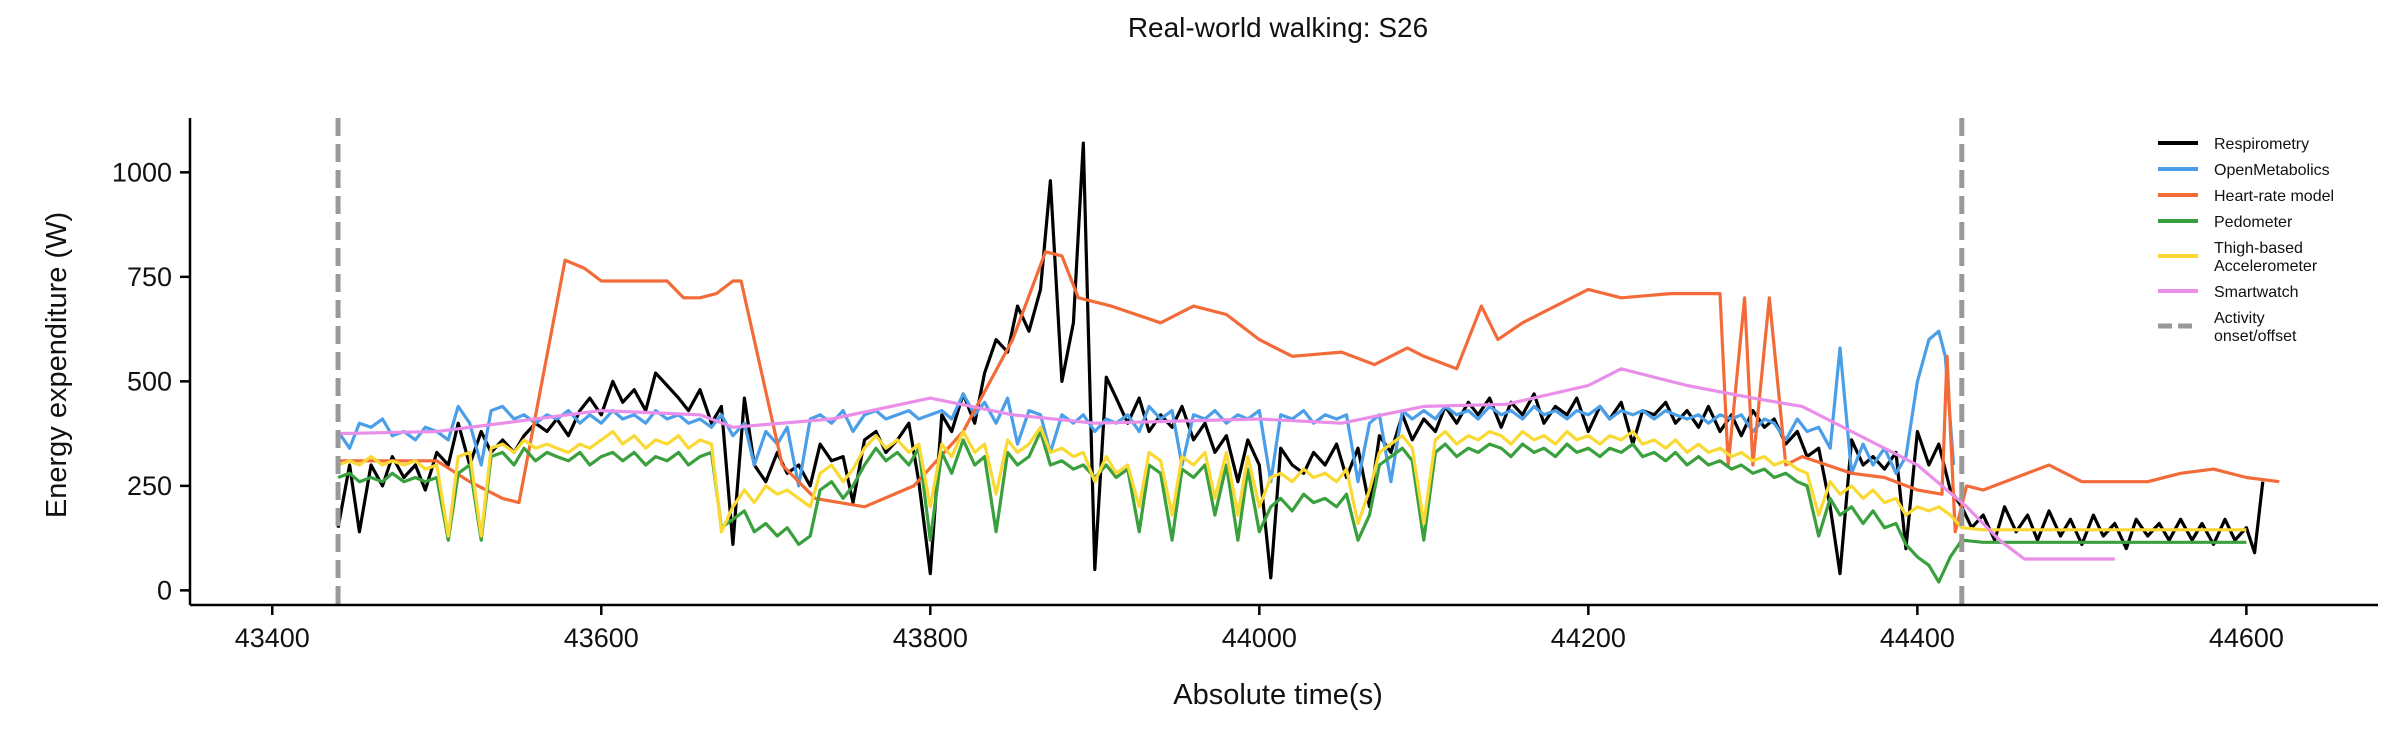 The image size is (2400, 755). What do you see at coordinates (57, 365) in the screenshot?
I see `y-axis-label: Energy expenditure (W)` at bounding box center [57, 365].